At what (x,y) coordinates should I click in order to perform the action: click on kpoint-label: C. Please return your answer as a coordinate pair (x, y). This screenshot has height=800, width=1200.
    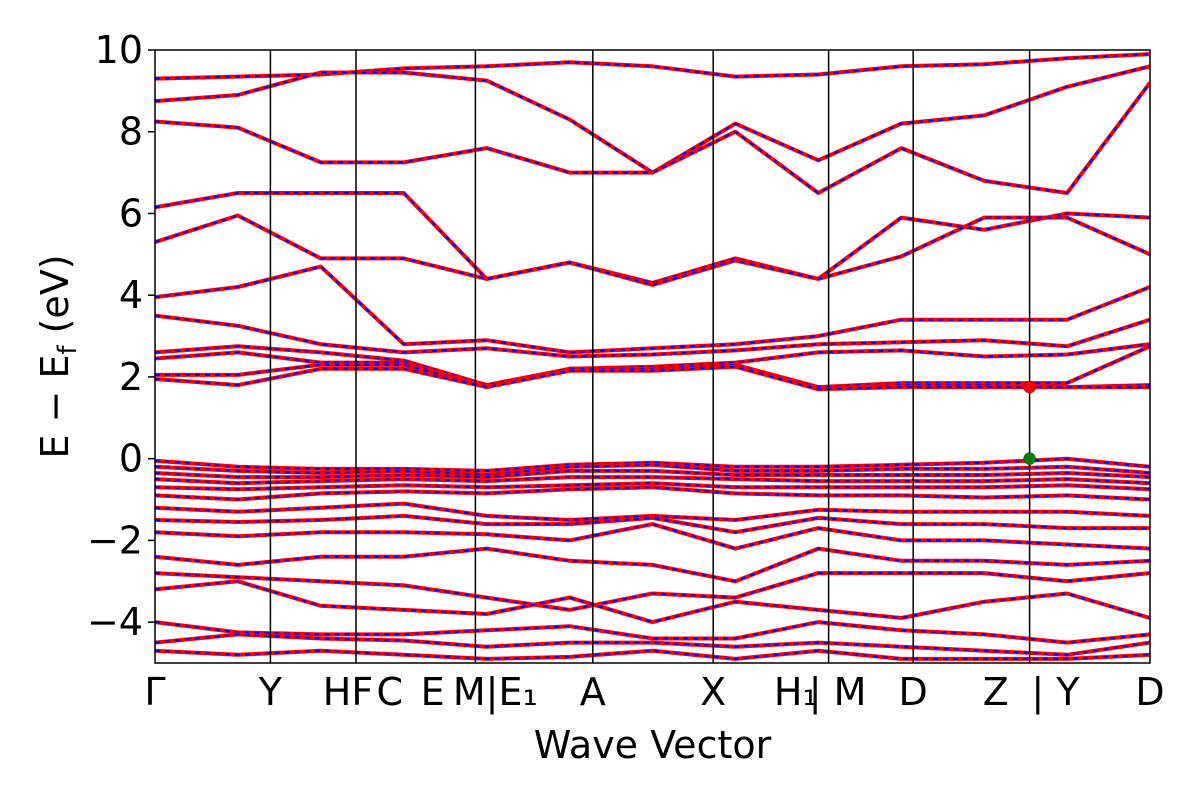
    Looking at the image, I should click on (390, 692).